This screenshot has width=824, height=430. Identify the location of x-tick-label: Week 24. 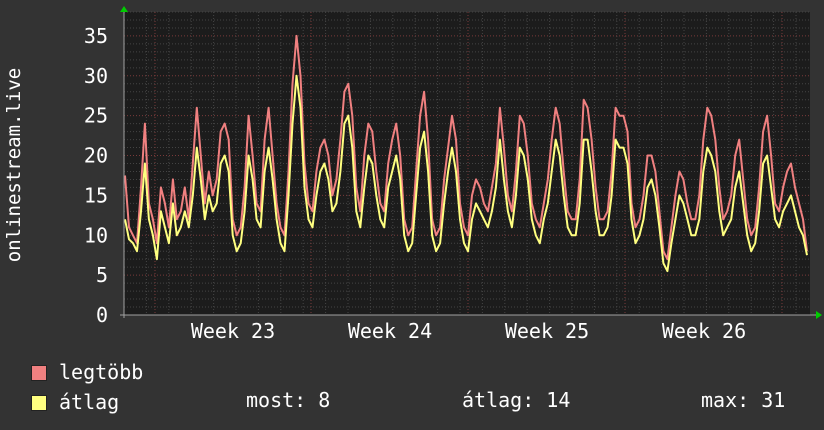
(390, 331).